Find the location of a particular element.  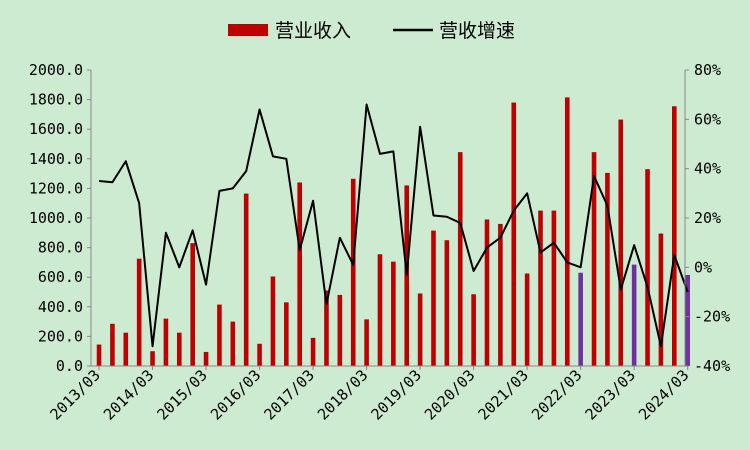

right-tick-label: 40% is located at coordinates (707, 169).